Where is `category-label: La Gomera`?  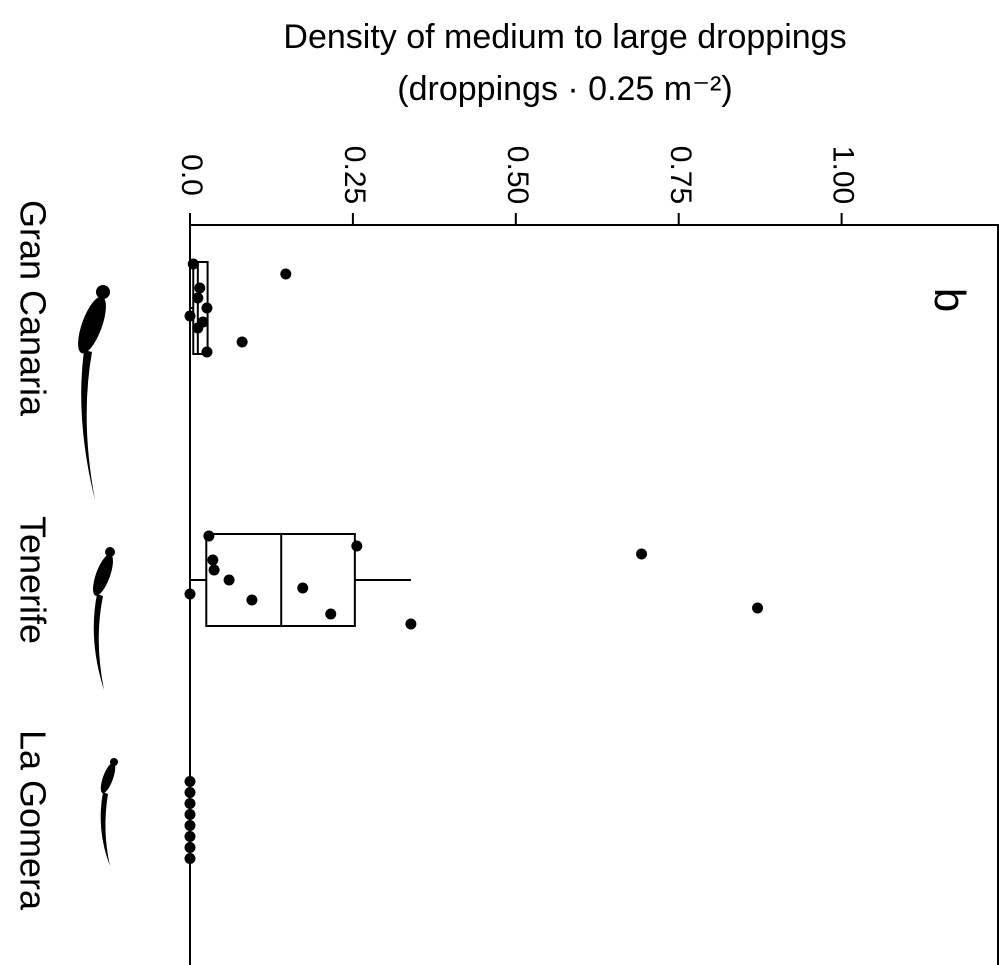
category-label: La Gomera is located at coordinates (32, 820).